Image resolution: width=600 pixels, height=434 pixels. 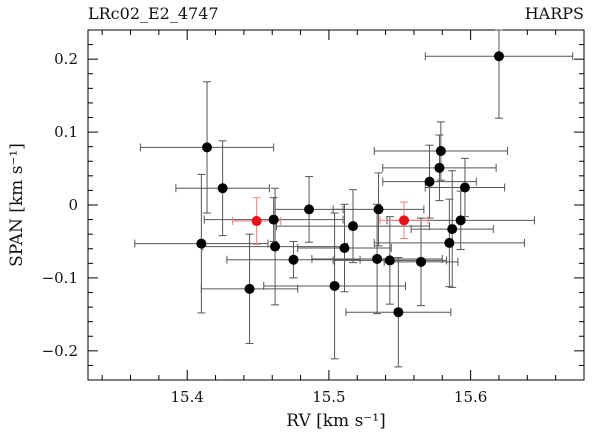 What do you see at coordinates (60, 278) in the screenshot?
I see `y-tick-label: −0.1` at bounding box center [60, 278].